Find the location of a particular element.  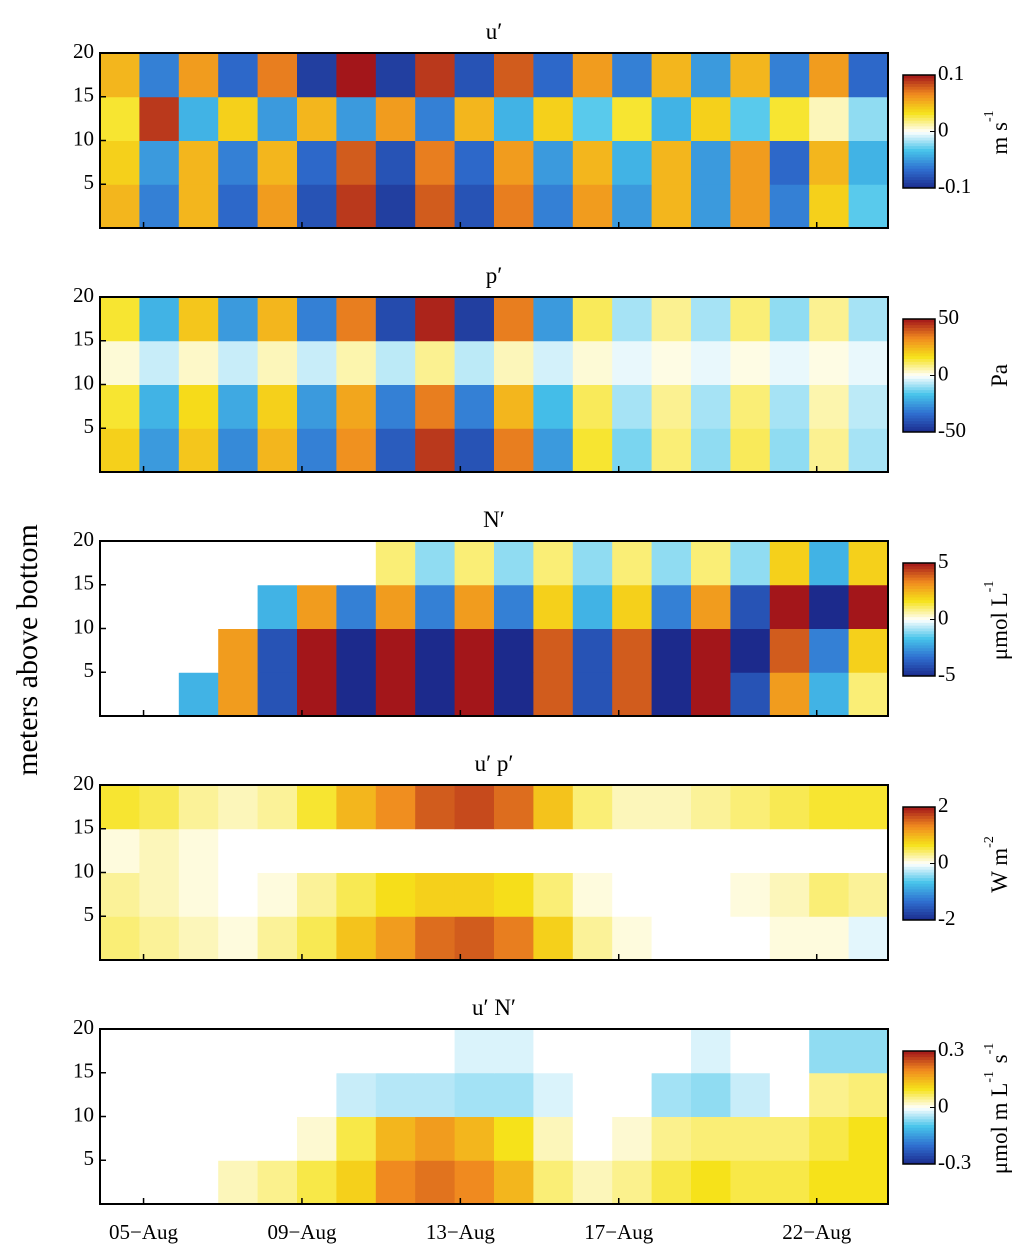

panel-title: u′ is located at coordinates (494, 31).